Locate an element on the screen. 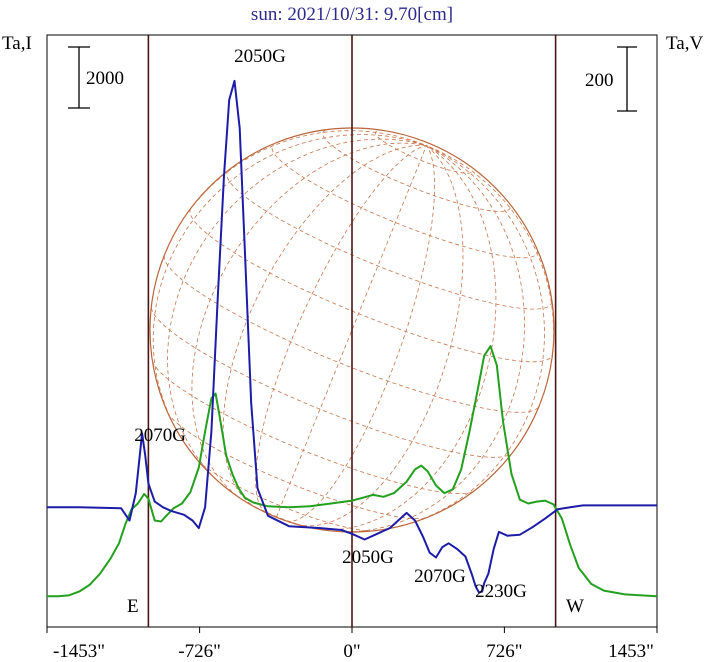 The image size is (708, 662). left-scale-bar: 2000 is located at coordinates (96, 77).